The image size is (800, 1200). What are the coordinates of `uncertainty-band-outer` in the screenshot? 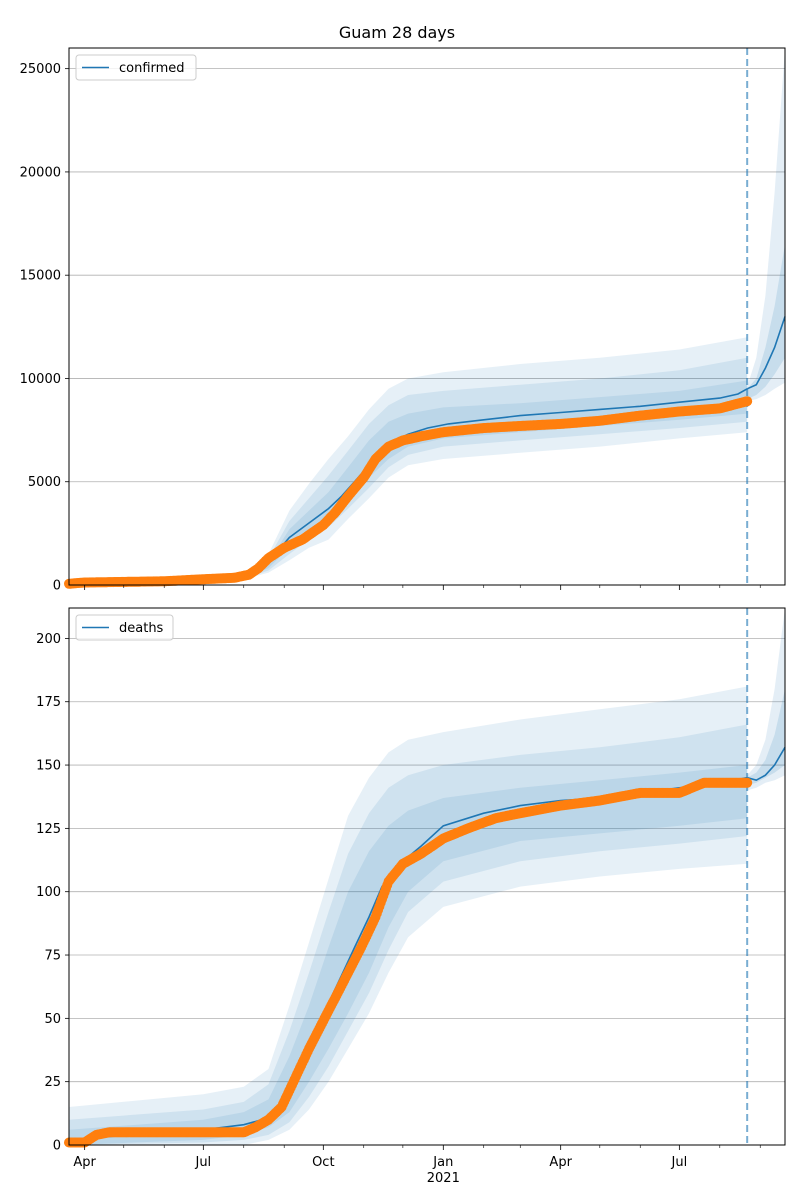 It's located at (498, 457).